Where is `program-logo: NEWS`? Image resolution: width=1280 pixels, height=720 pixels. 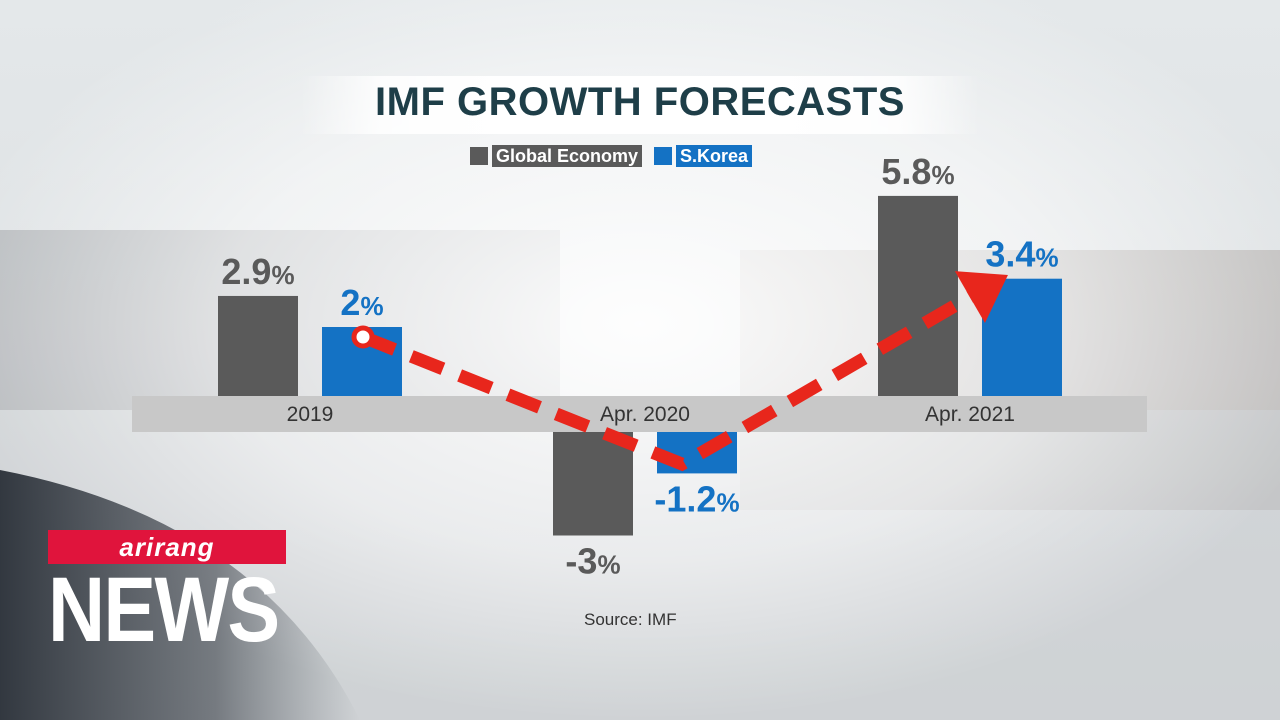 program-logo: NEWS is located at coordinates (164, 610).